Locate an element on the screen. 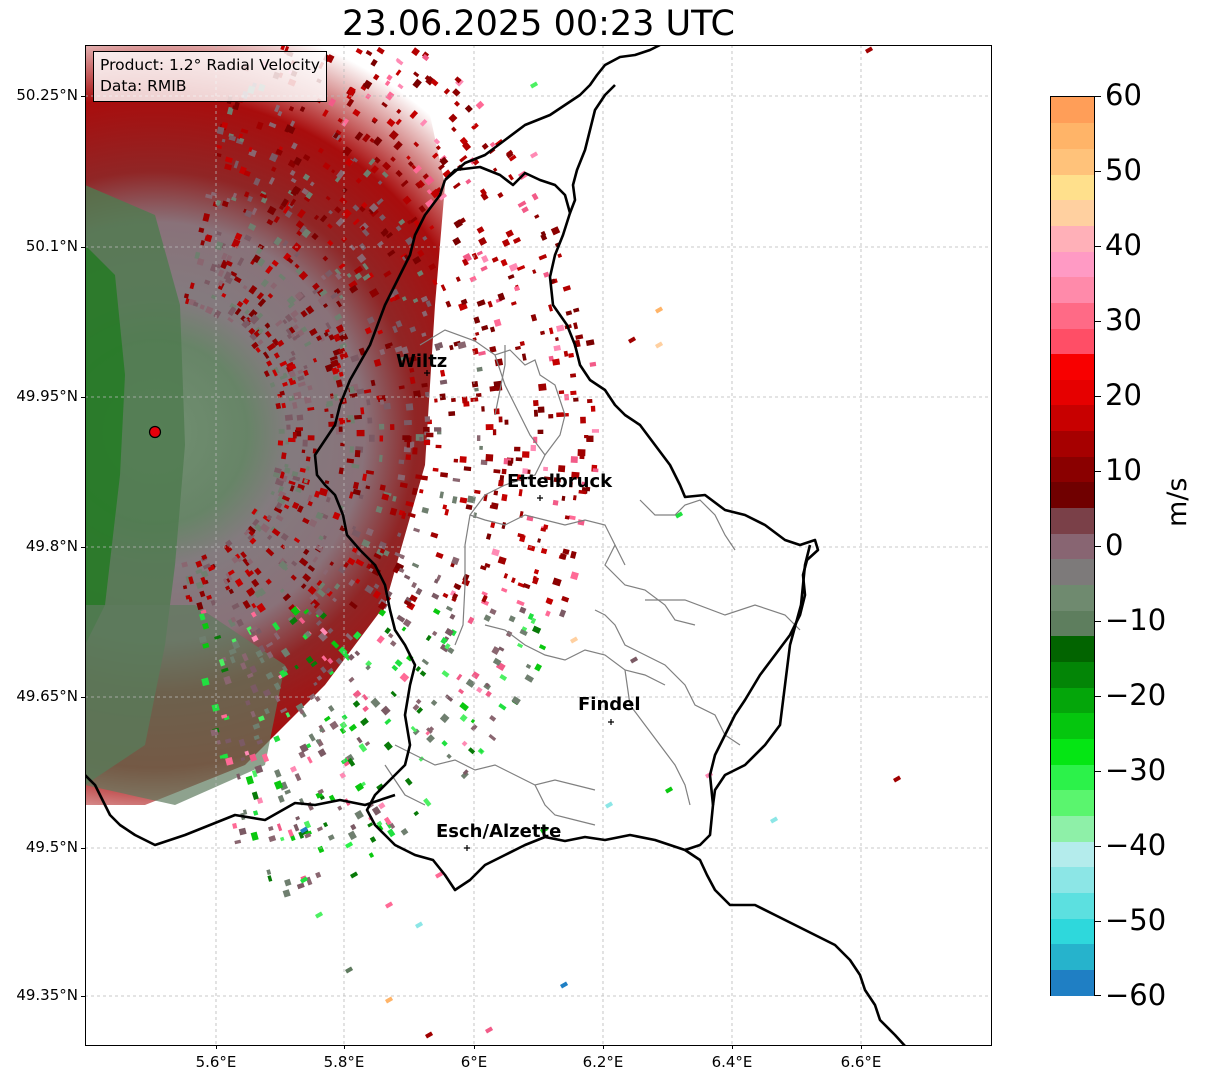  echo-green-core is located at coordinates (105, 445).